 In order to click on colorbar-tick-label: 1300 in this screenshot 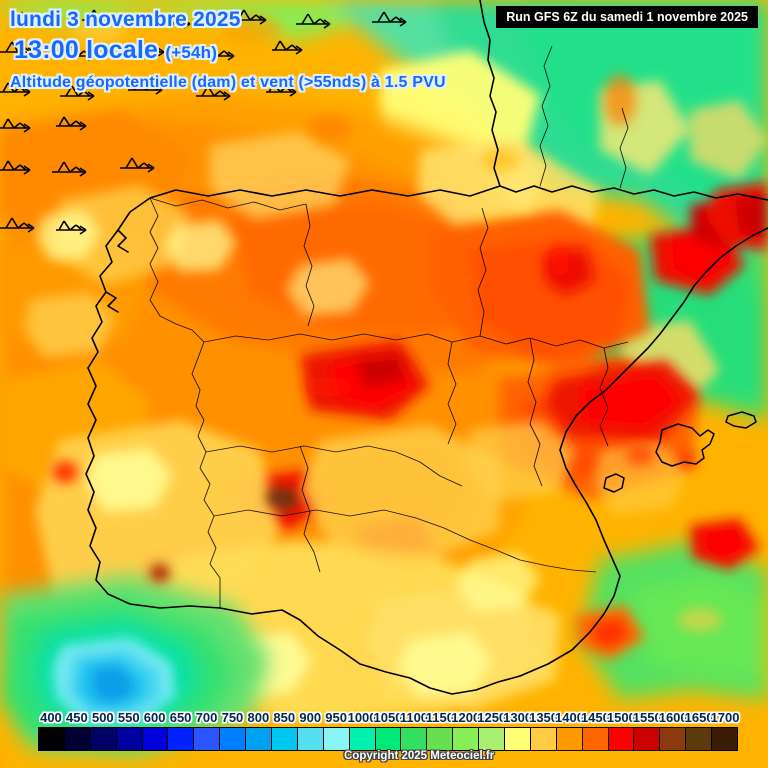, I will do `click(518, 717)`.